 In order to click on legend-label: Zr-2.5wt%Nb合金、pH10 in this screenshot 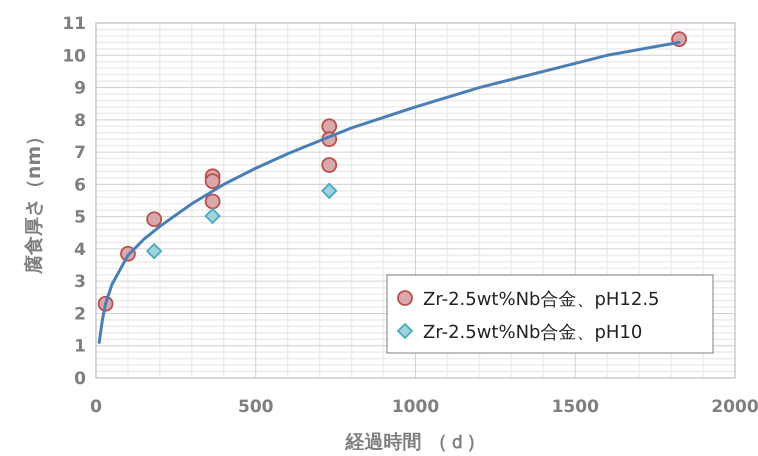, I will do `click(532, 332)`.